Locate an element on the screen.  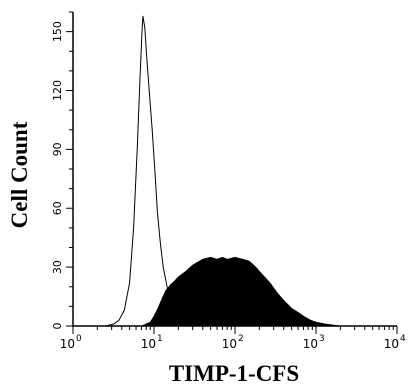
x-tick-exponent: 1 is located at coordinates (160, 339).